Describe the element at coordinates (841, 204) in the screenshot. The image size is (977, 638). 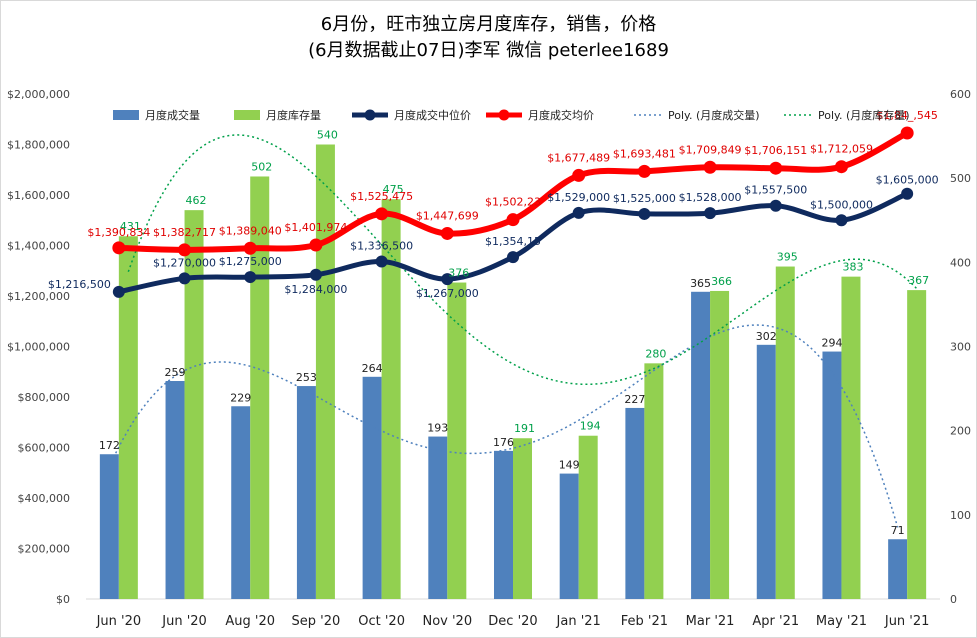
I see `label-median-price: $1,500,000` at that location.